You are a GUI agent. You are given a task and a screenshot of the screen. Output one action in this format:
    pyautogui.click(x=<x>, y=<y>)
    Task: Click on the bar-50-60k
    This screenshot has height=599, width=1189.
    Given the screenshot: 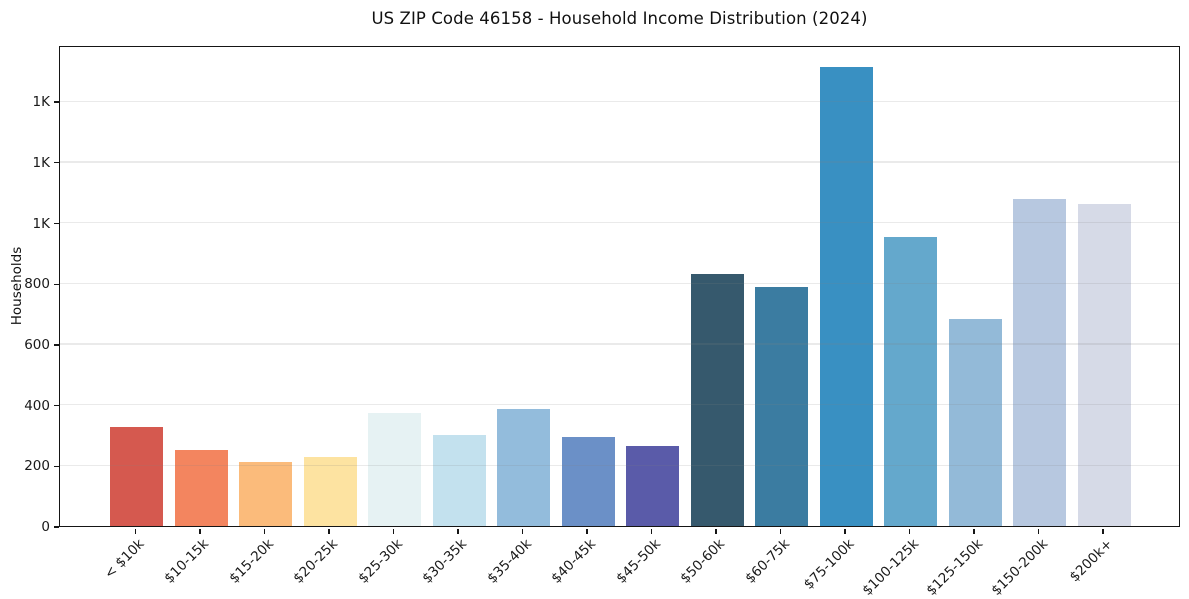 What is the action you would take?
    pyautogui.click(x=717, y=400)
    